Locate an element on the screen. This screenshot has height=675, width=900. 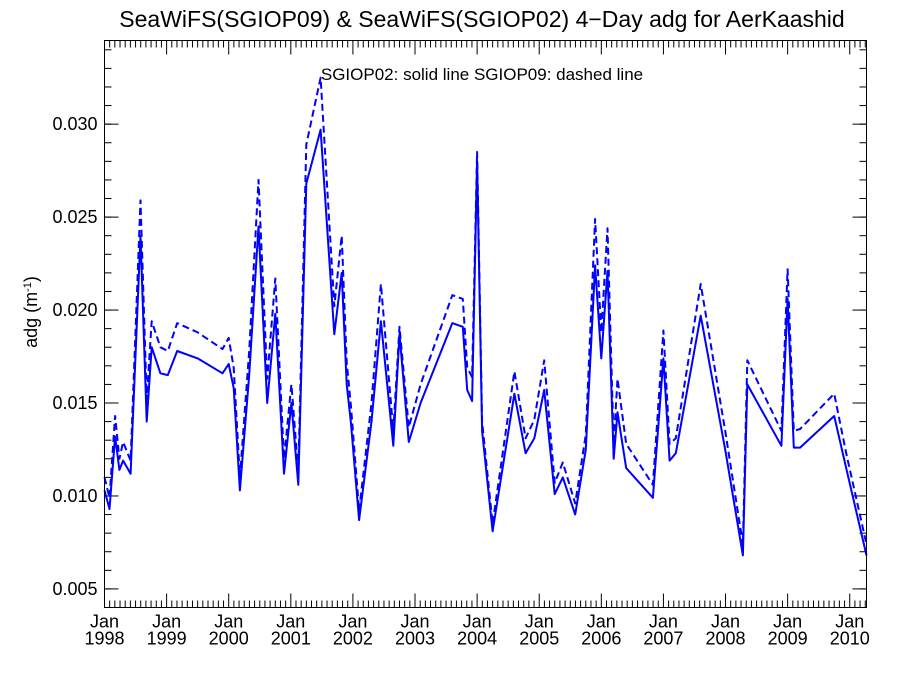
y-tick-label: 0.015 is located at coordinates (74, 403).